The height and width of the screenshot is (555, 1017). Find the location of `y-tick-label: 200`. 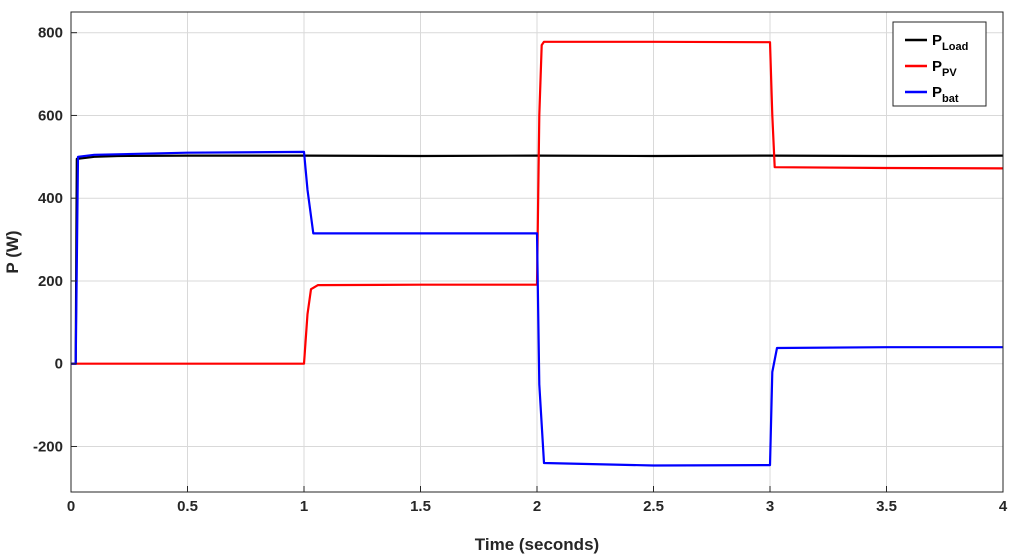

y-tick-label: 200 is located at coordinates (50, 281).